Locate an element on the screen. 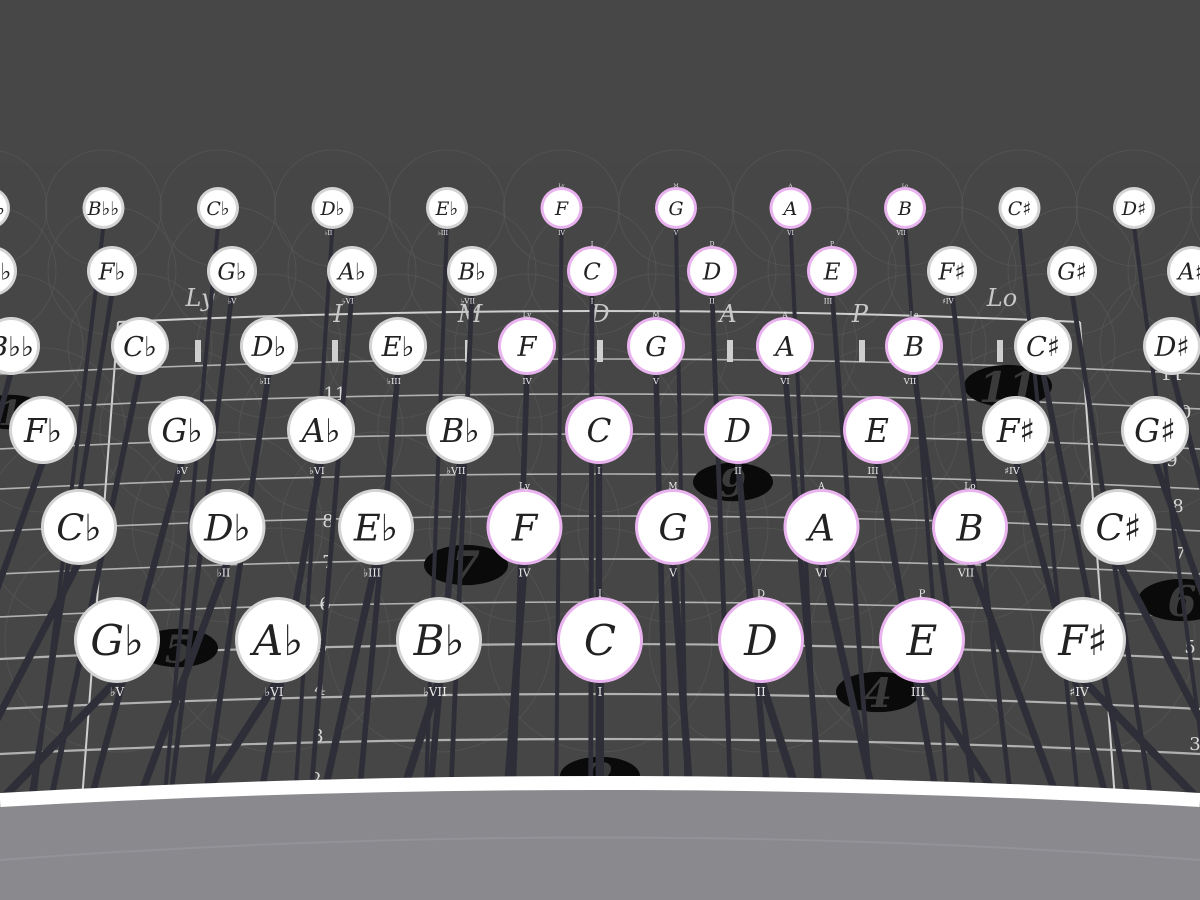 This screenshot has height=900, width=1200. note-name: E is located at coordinates (922, 640).